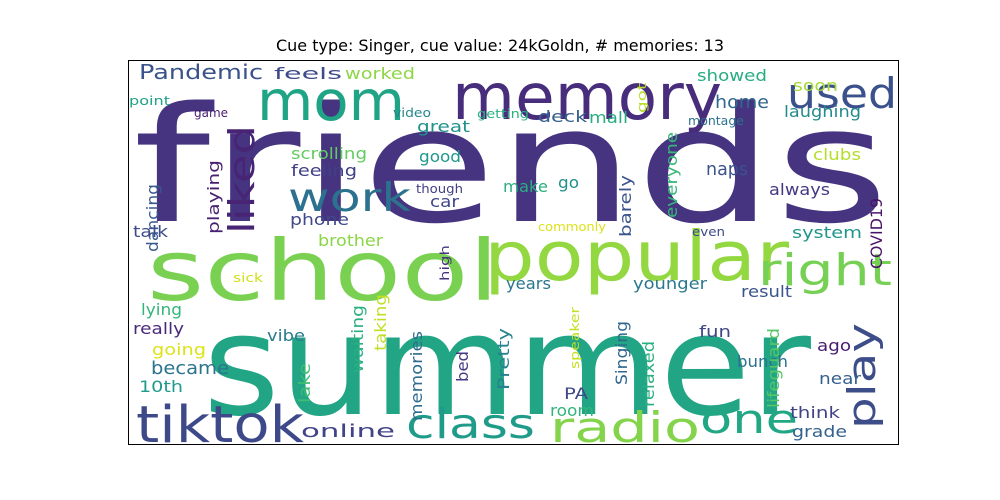  I want to click on word-play: play, so click(862, 376).